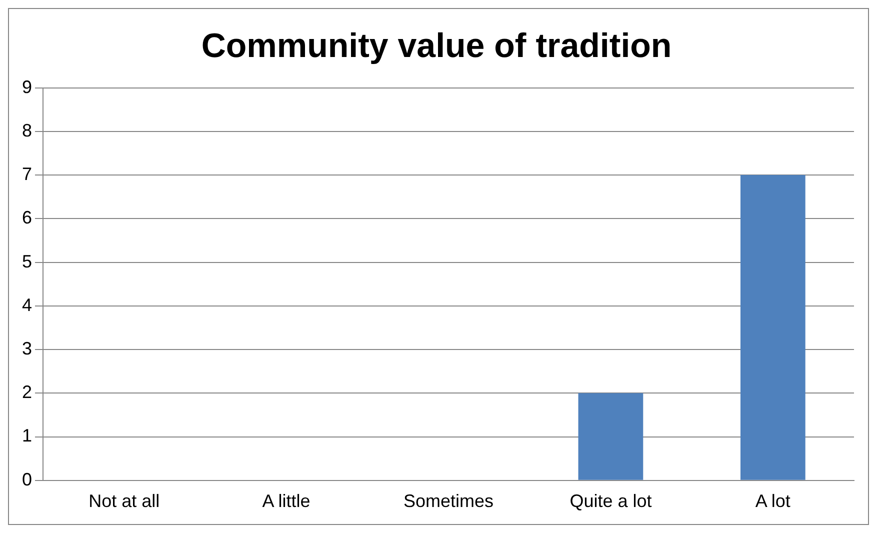  I want to click on y-tick-label: 4, so click(27, 304).